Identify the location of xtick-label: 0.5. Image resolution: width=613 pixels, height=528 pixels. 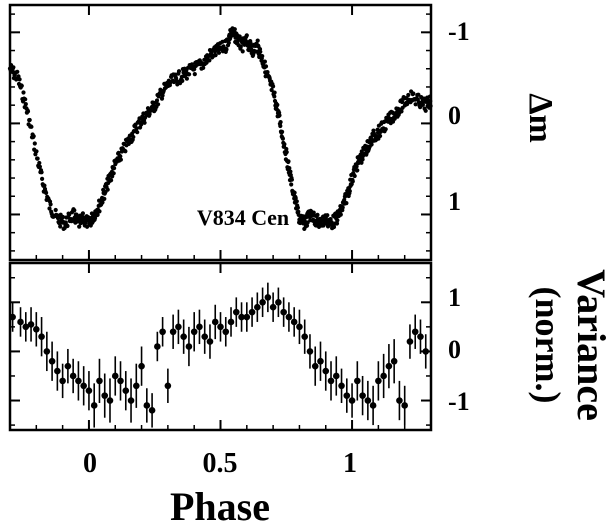
(220, 463).